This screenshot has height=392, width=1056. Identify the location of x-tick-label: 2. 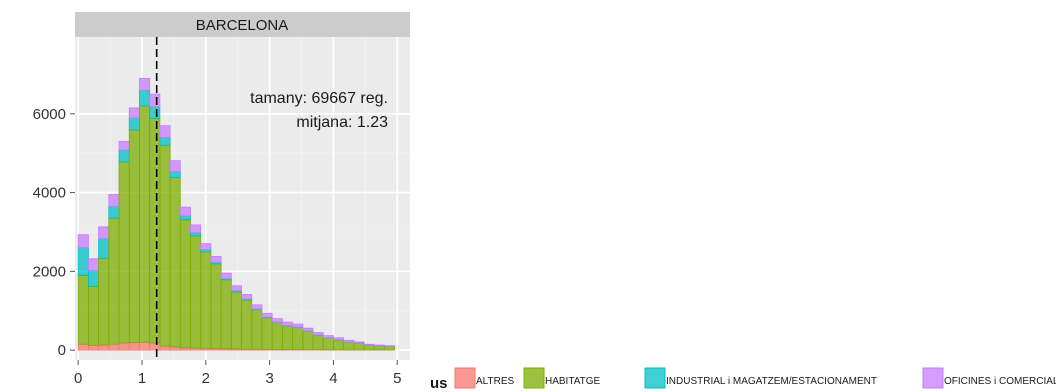
(206, 378).